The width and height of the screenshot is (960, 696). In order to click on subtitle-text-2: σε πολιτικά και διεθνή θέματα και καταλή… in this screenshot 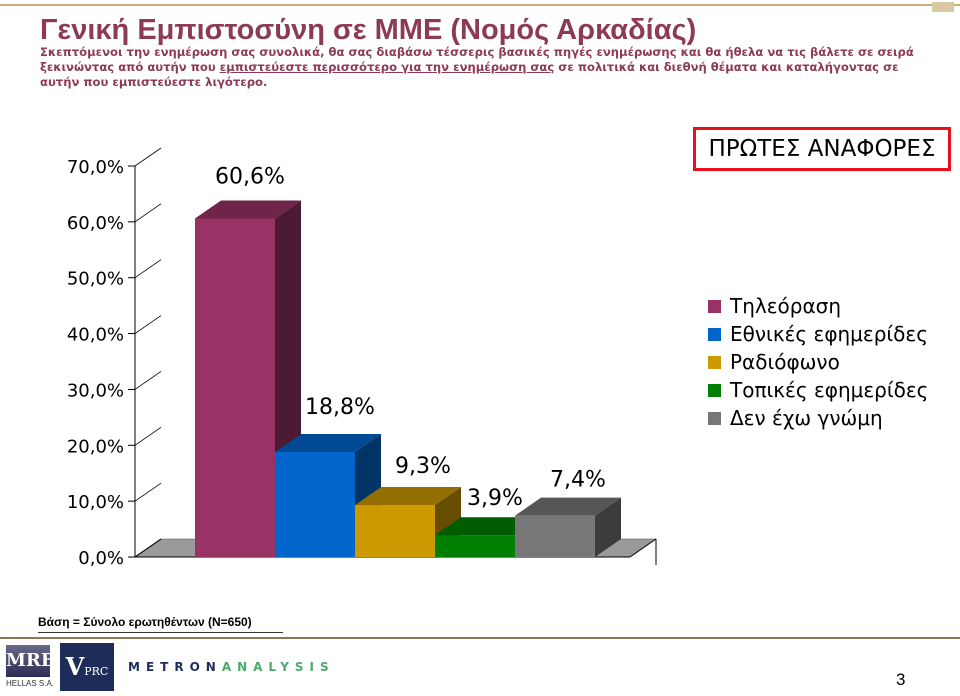, I will do `click(469, 74)`.